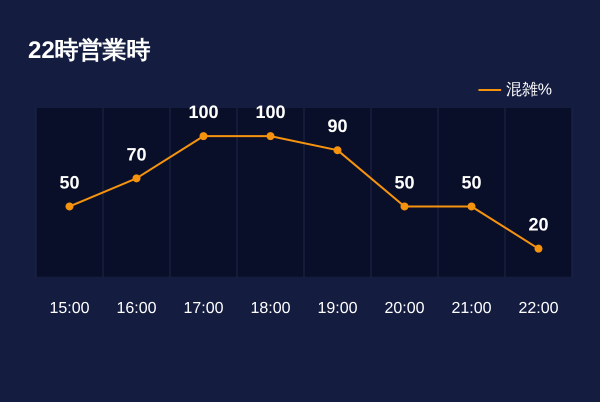 Image resolution: width=600 pixels, height=402 pixels. Describe the element at coordinates (404, 308) in the screenshot. I see `x-tick-label: 20:00` at that location.